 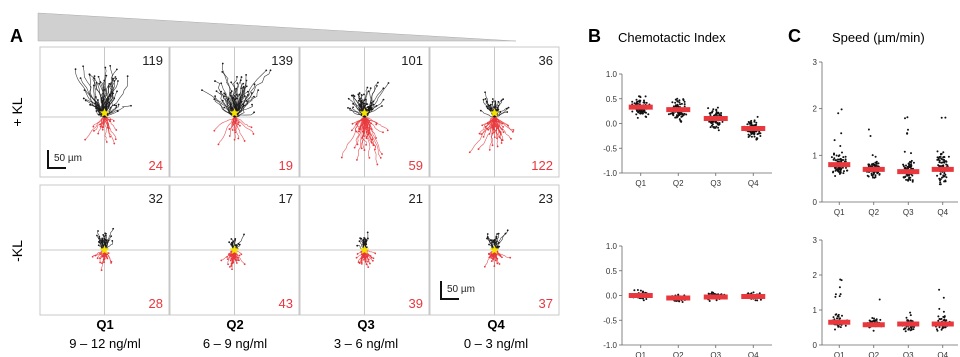 What do you see at coordinates (610, 148) in the screenshot?
I see `y-tick-label: -0.5` at bounding box center [610, 148].